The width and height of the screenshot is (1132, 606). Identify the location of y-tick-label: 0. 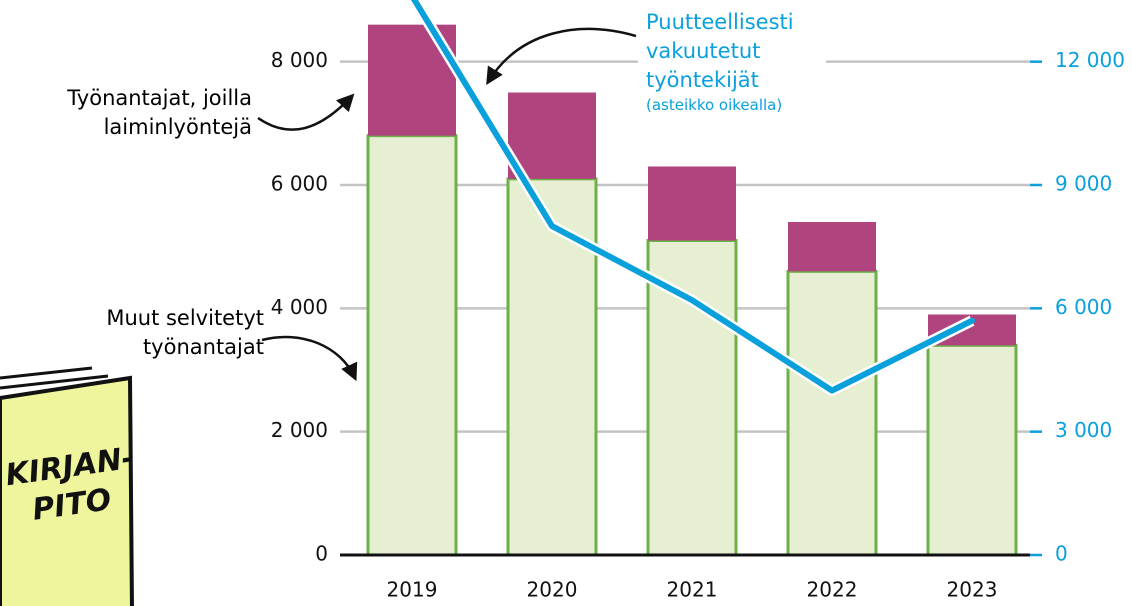
(321, 554).